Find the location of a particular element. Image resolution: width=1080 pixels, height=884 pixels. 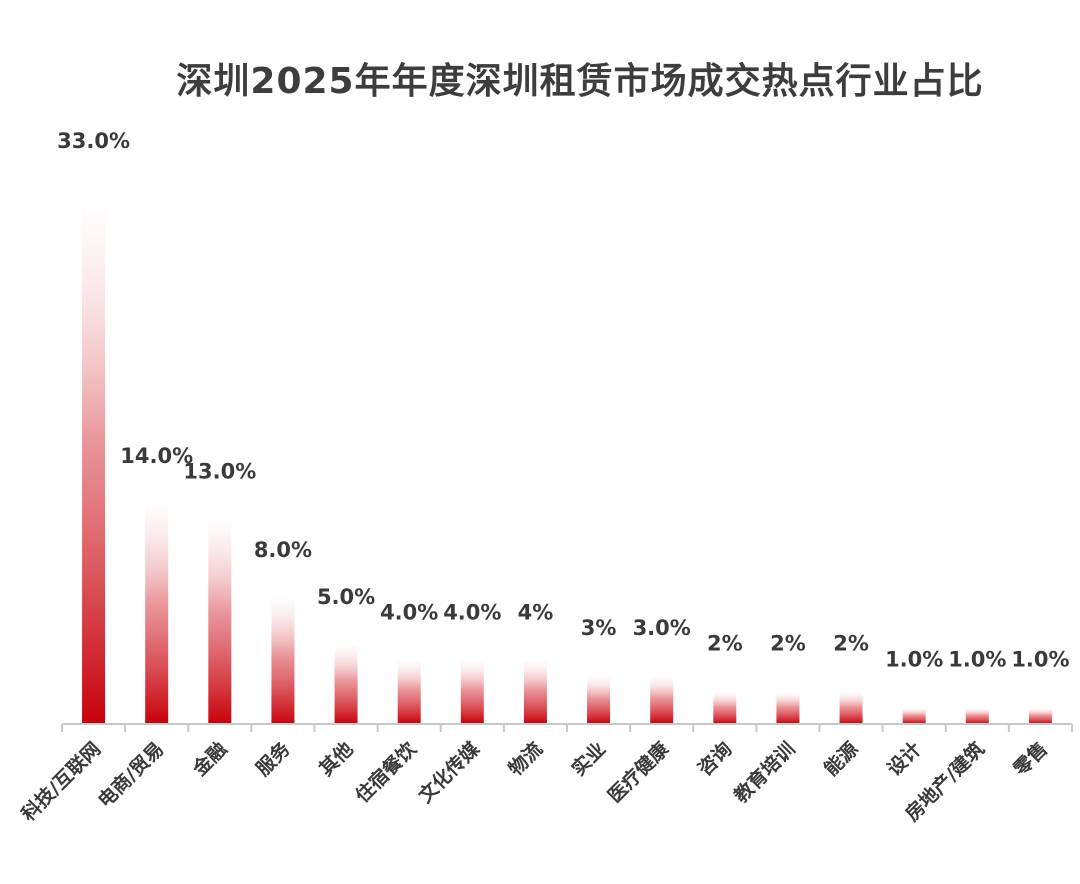

category-label-6: 文化传媒 is located at coordinates (449, 772).